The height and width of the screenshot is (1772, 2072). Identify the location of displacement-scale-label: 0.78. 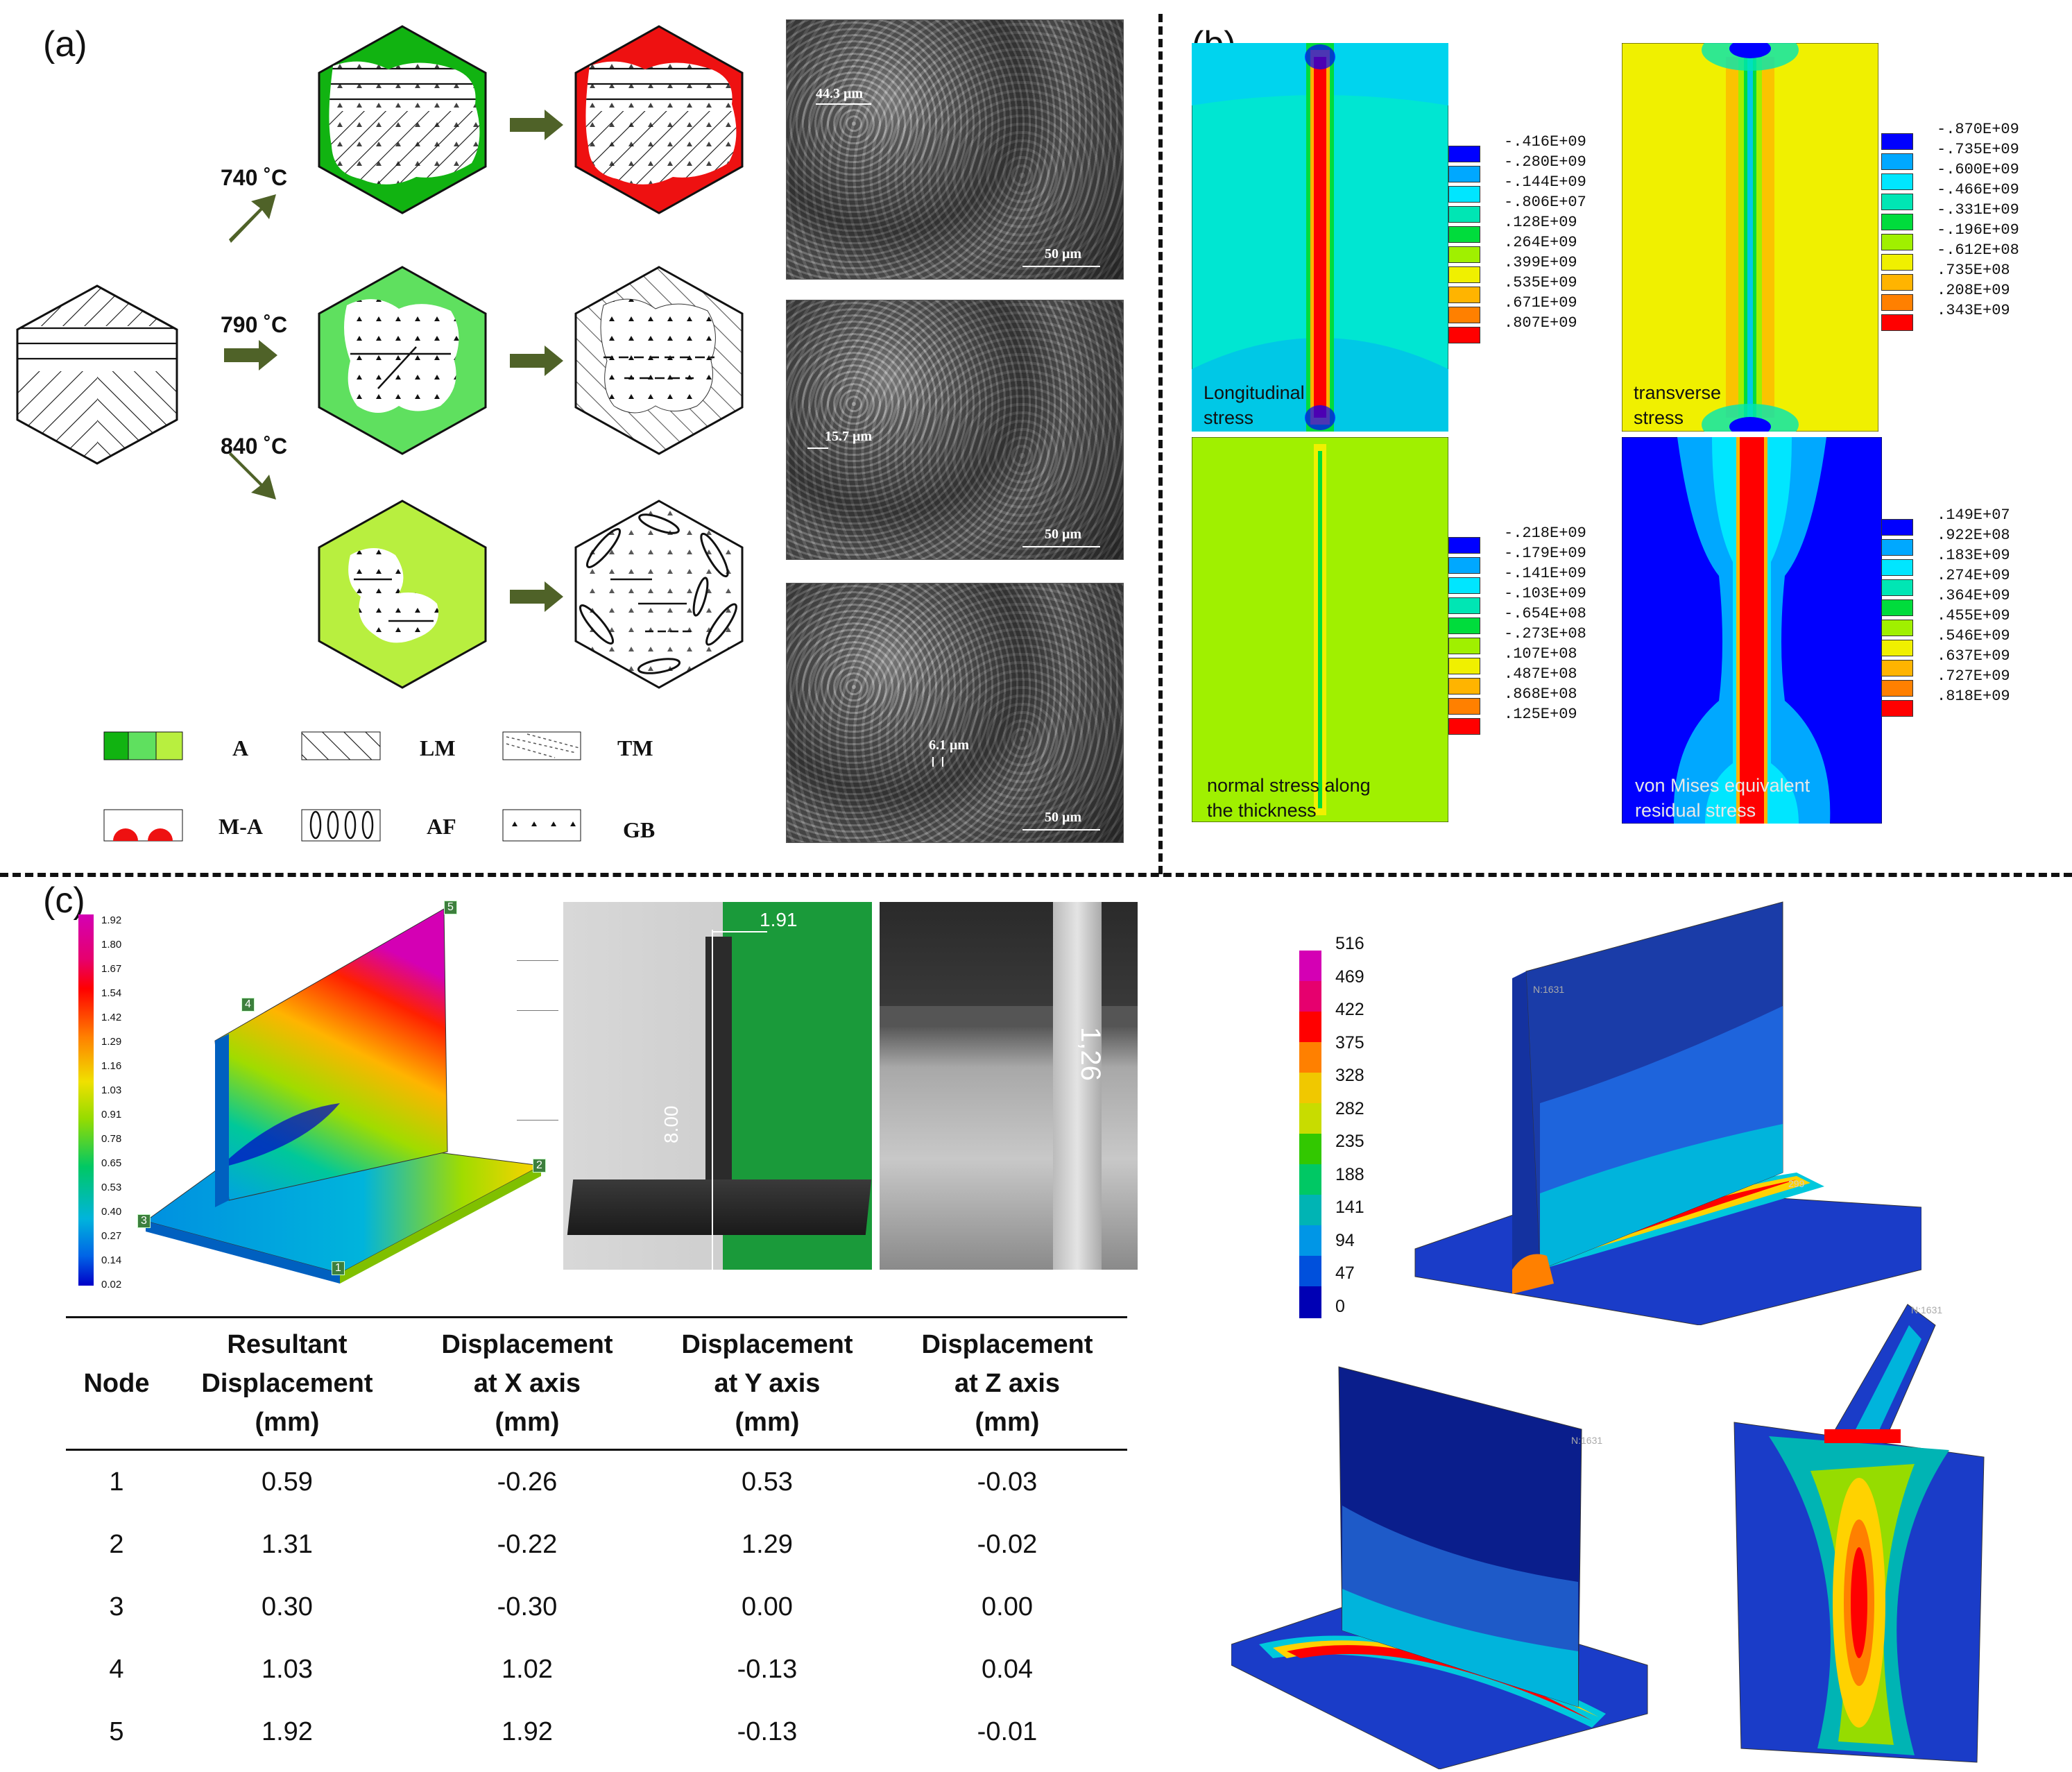
(111, 1139).